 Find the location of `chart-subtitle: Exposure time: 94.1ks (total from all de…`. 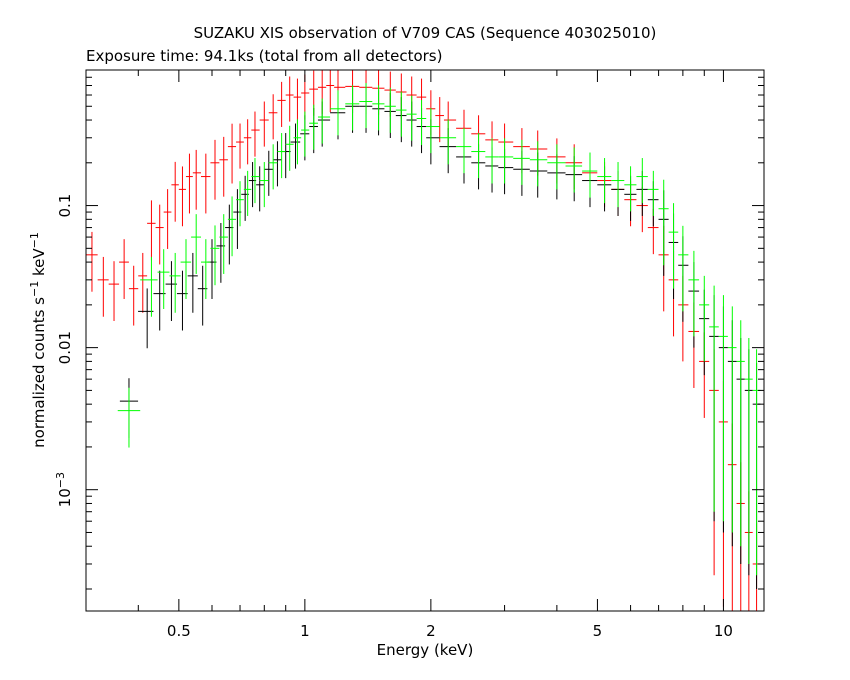

chart-subtitle: Exposure time: 94.1ks (total from all de… is located at coordinates (264, 56).